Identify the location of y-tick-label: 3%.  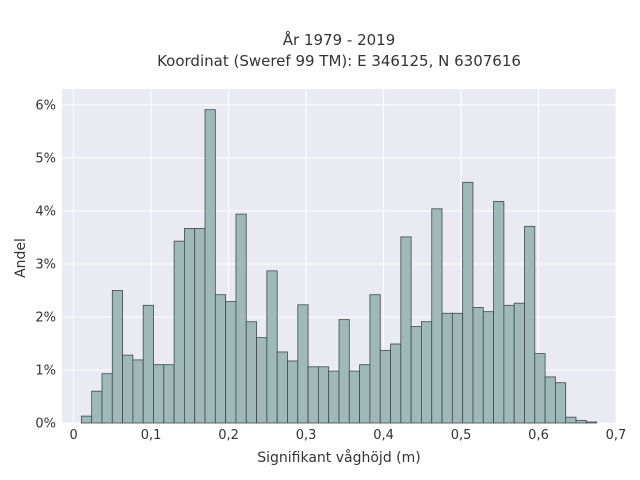
(45, 264).